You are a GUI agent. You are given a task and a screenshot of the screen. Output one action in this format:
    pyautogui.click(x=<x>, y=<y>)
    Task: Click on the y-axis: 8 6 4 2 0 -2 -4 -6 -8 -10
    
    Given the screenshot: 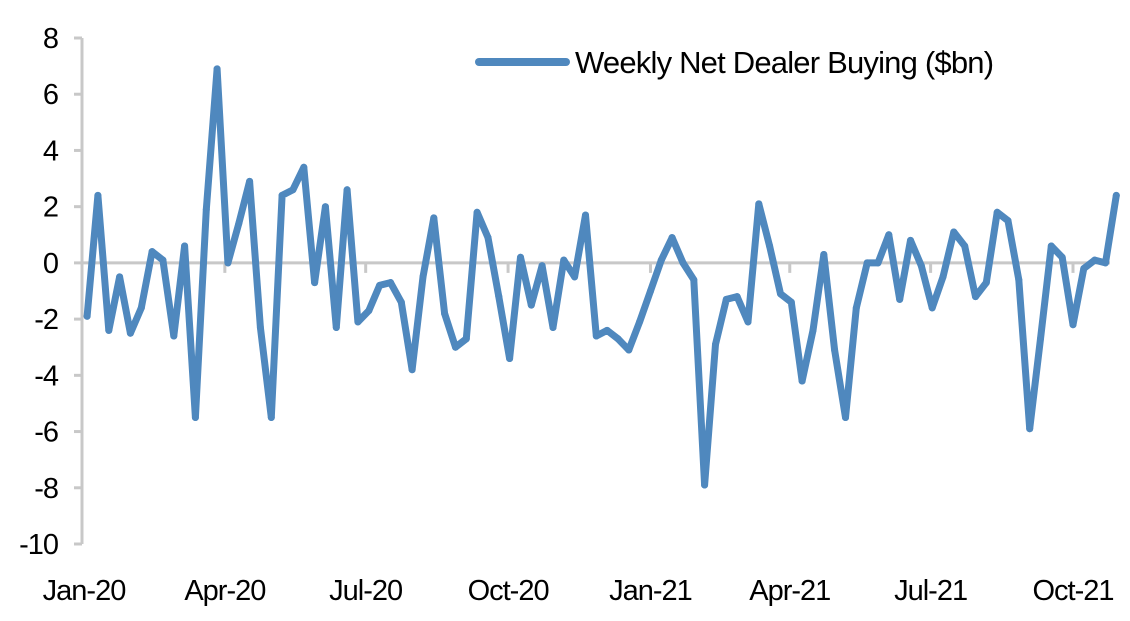 What is the action you would take?
    pyautogui.click(x=51, y=292)
    